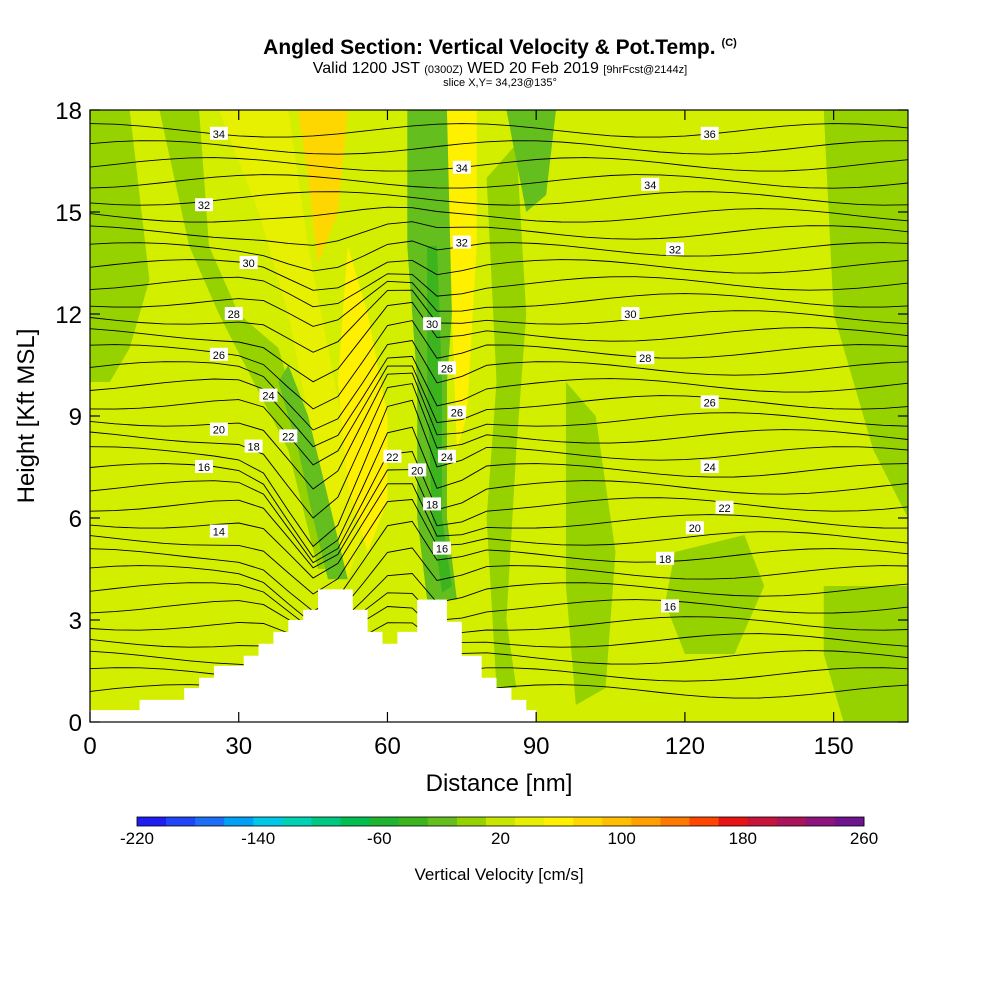 The image size is (1000, 1000). What do you see at coordinates (379, 838) in the screenshot?
I see `colorbar-tick-label: -60` at bounding box center [379, 838].